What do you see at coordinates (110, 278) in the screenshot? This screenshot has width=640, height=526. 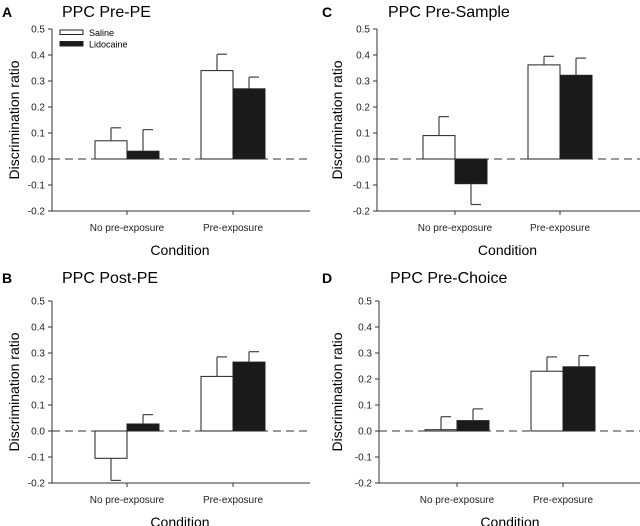 I see `panel-title: PPC Post-PE` at bounding box center [110, 278].